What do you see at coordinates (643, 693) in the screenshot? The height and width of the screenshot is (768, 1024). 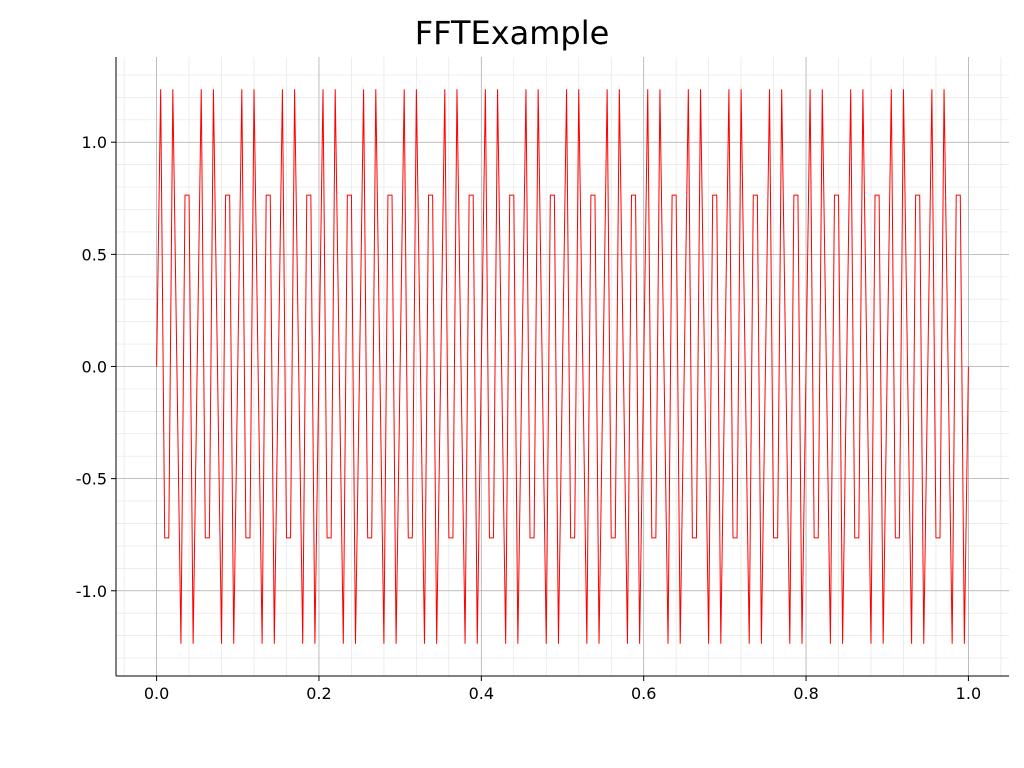 I see `x-tick-label: 0.6` at bounding box center [643, 693].